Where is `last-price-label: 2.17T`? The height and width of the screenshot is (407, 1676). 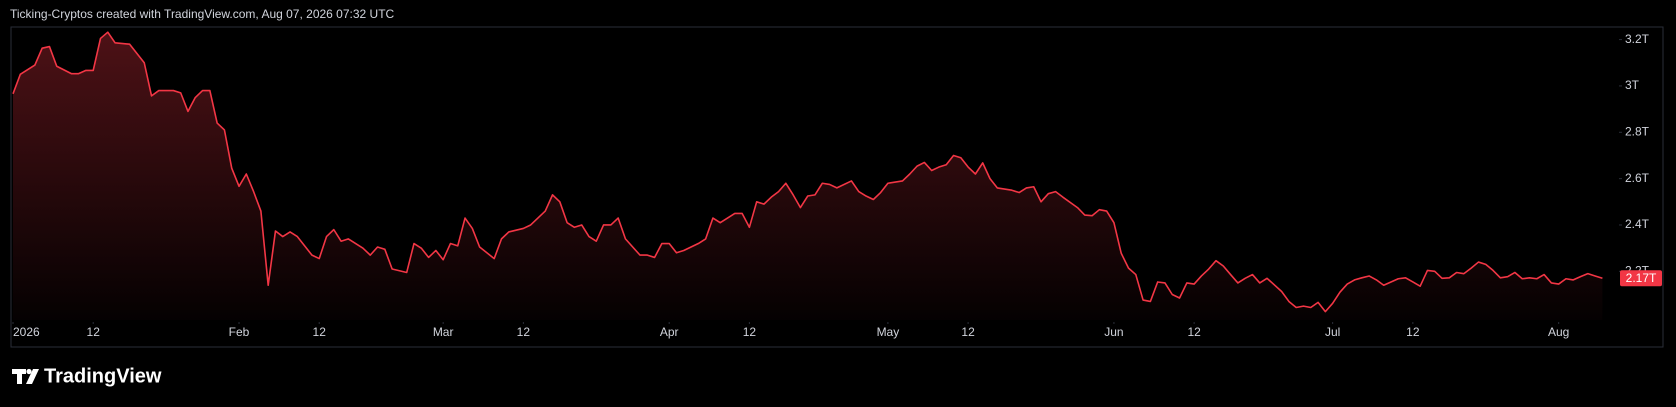
last-price-label: 2.17T is located at coordinates (1641, 278).